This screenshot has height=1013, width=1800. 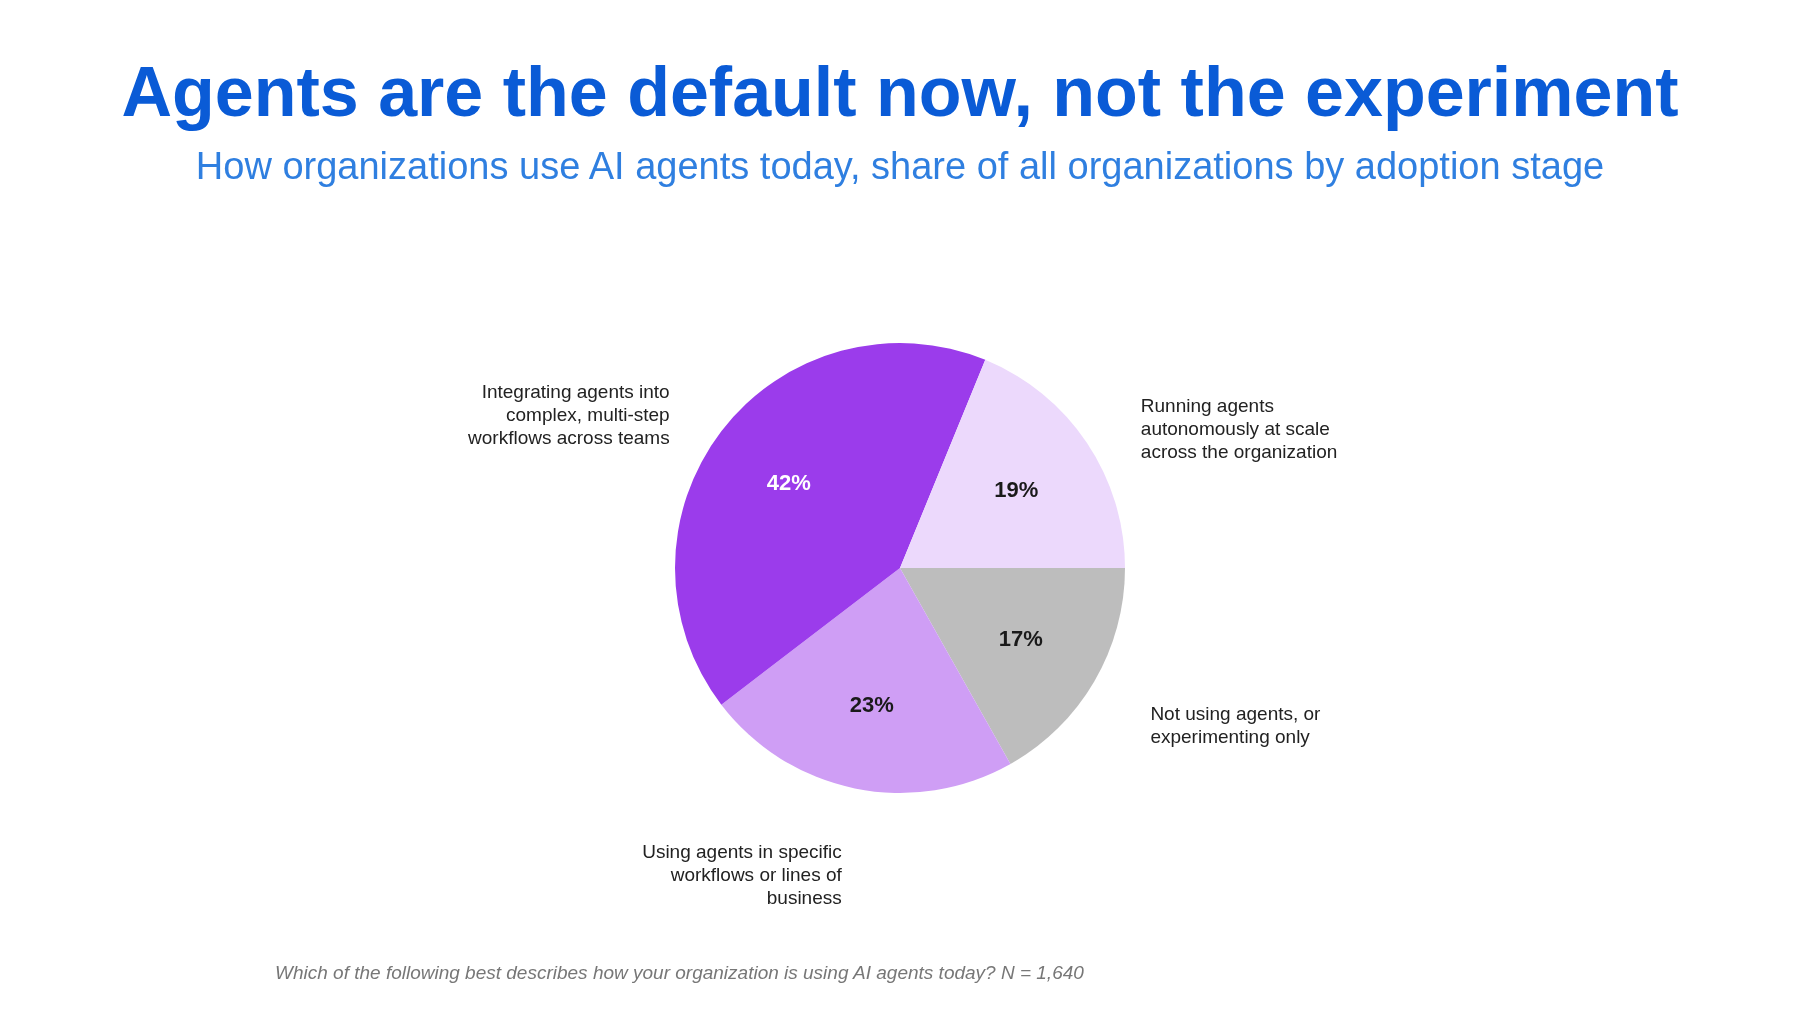 What do you see at coordinates (680, 972) in the screenshot?
I see `text: Which of the following best describes how your organization is using AI agents today? N = 1,640` at bounding box center [680, 972].